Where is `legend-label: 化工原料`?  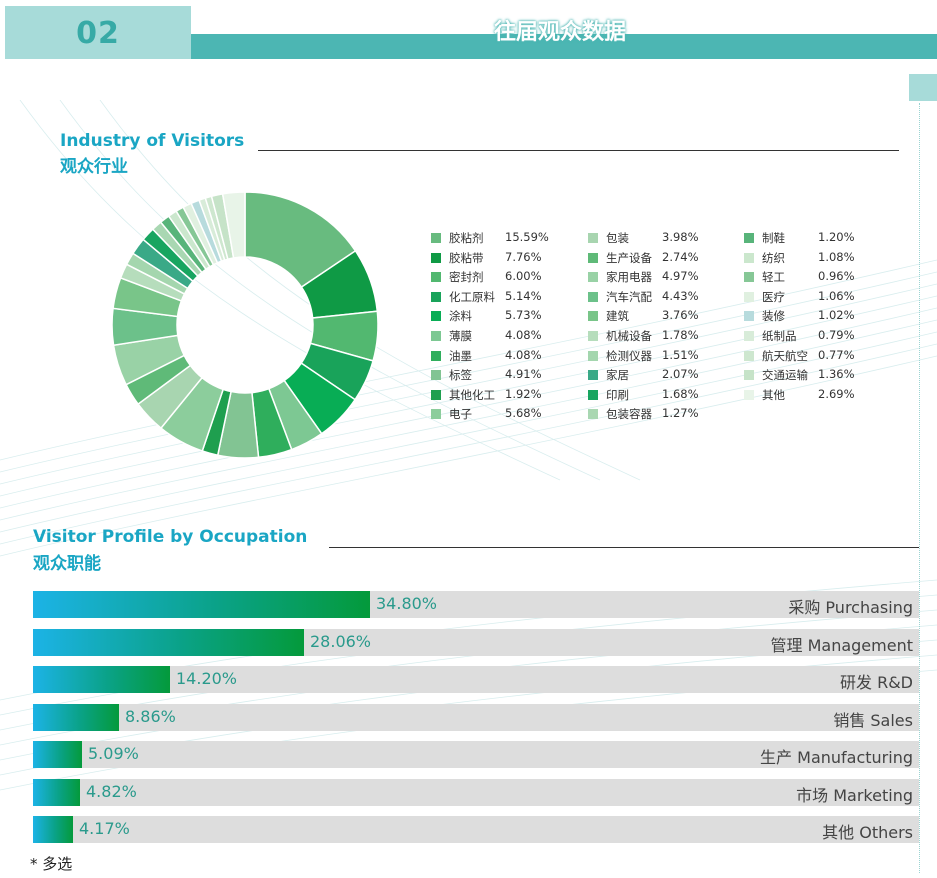 legend-label: 化工原料 is located at coordinates (472, 296).